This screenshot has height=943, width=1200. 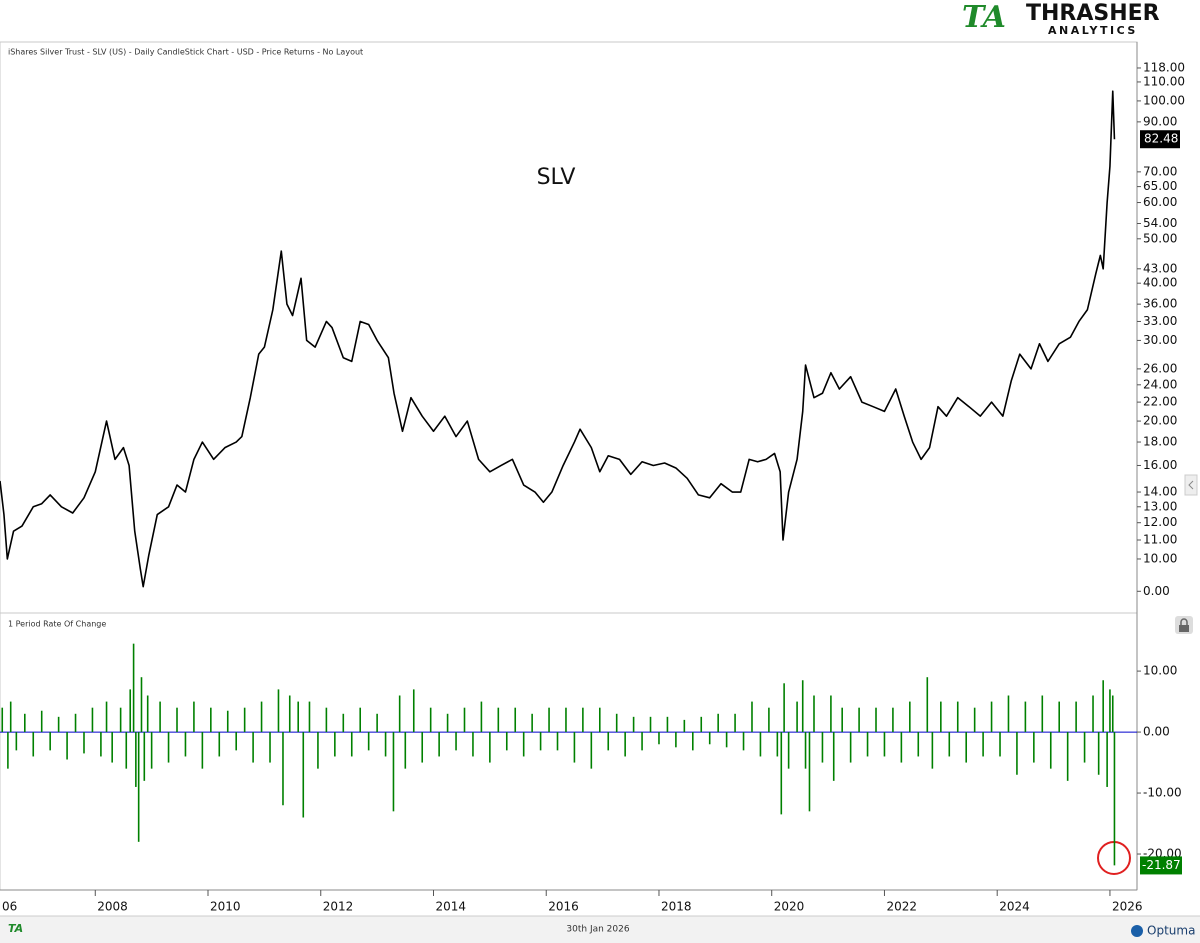 I want to click on brand-icon, so click(x=1137, y=931).